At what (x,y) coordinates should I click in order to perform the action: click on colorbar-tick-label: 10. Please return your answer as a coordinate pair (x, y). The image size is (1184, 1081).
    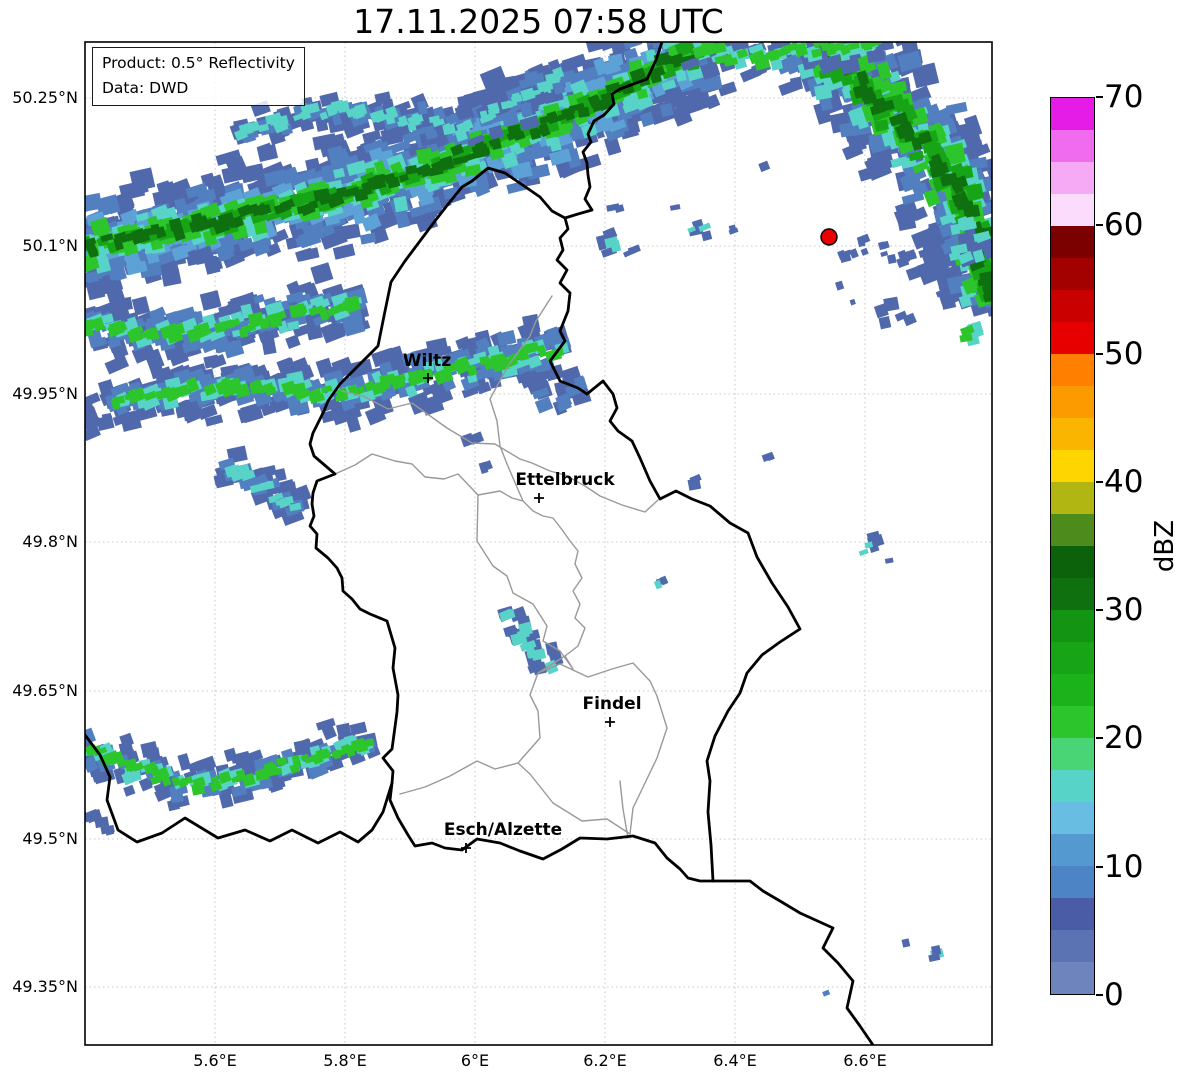
    Looking at the image, I should click on (1124, 866).